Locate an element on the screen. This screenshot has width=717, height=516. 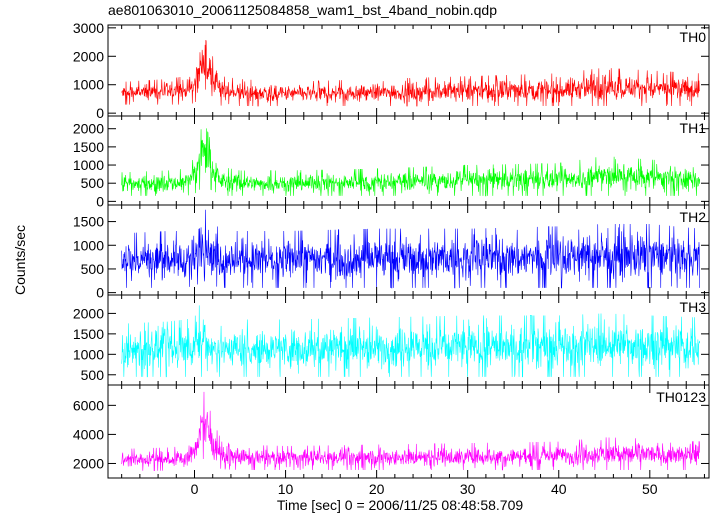
series-line-th0 is located at coordinates (410, 73).